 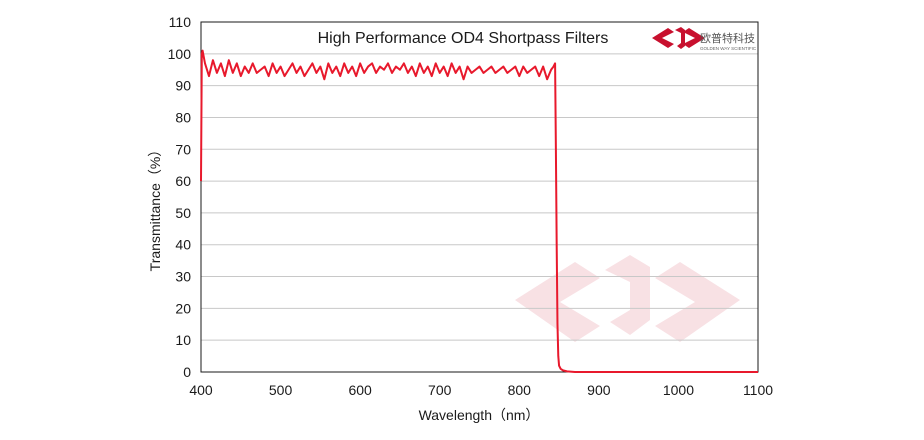 What do you see at coordinates (627, 298) in the screenshot?
I see `watermark-logo` at bounding box center [627, 298].